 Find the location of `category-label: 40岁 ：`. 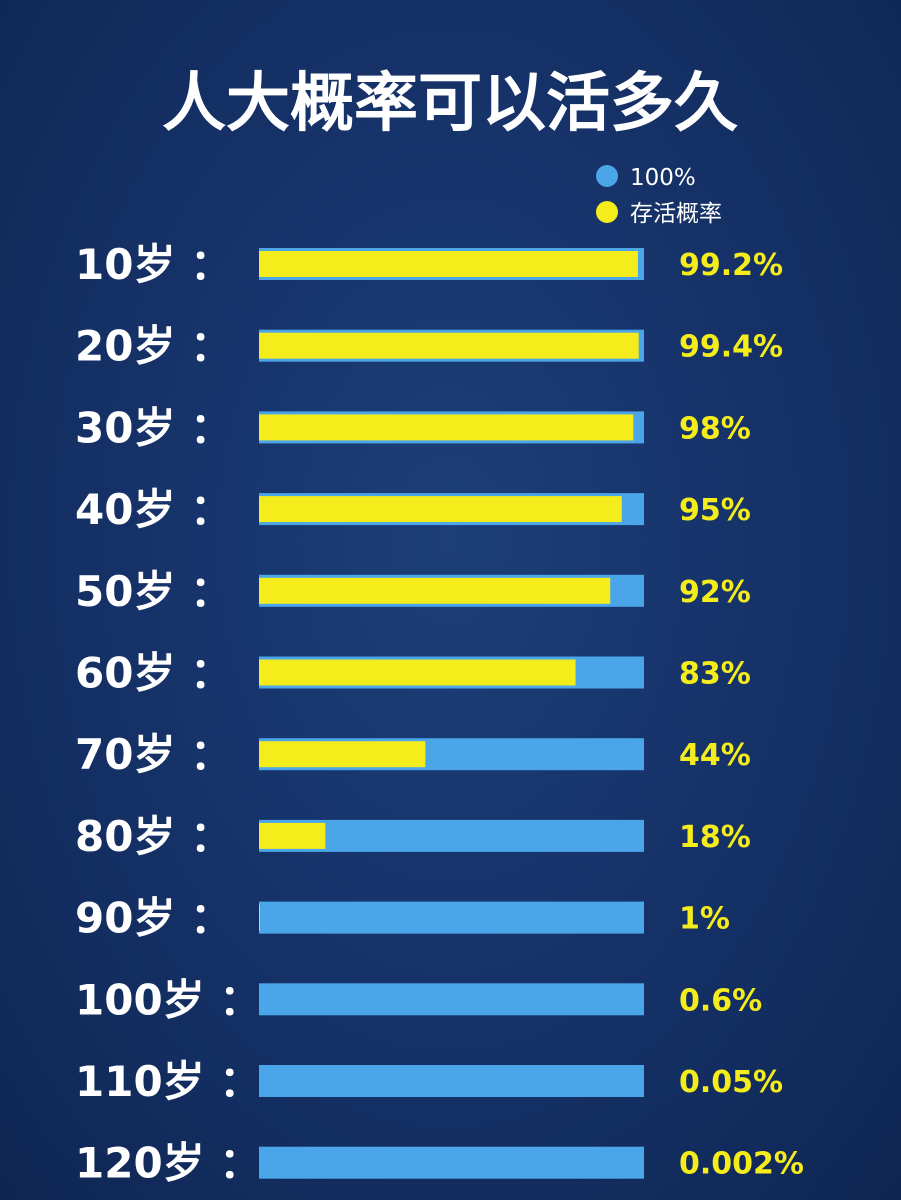

category-label: 40岁 ： is located at coordinates (153, 509).